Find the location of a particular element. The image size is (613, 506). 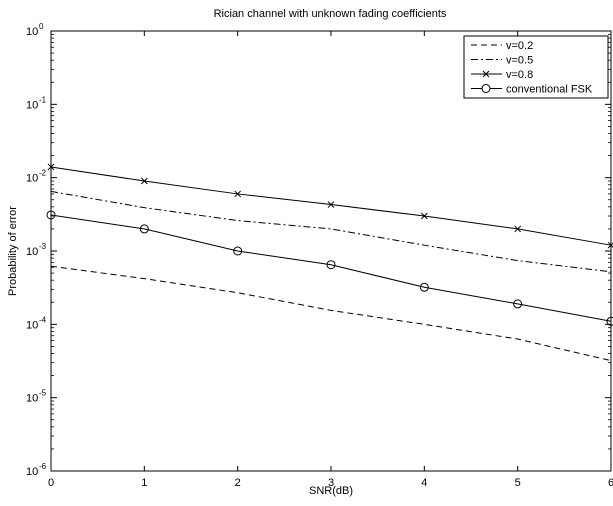

legend-label: v=0.8 is located at coordinates (519, 75).